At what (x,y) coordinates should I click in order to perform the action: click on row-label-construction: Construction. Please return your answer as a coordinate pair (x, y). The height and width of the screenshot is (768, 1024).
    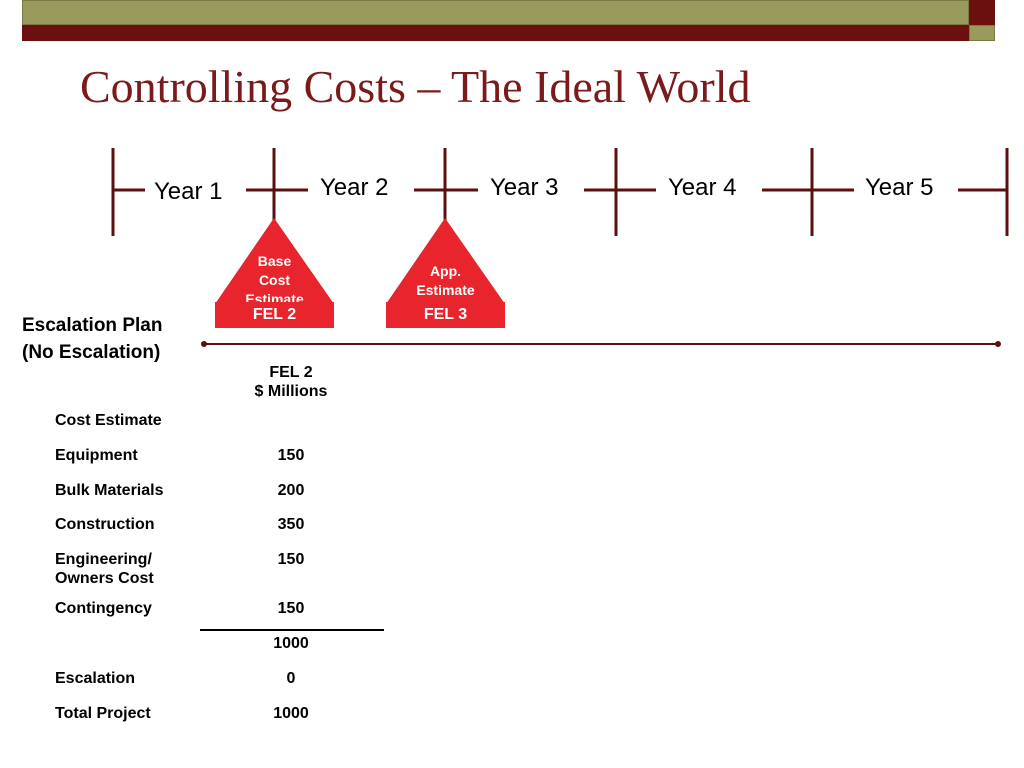
    Looking at the image, I should click on (105, 524).